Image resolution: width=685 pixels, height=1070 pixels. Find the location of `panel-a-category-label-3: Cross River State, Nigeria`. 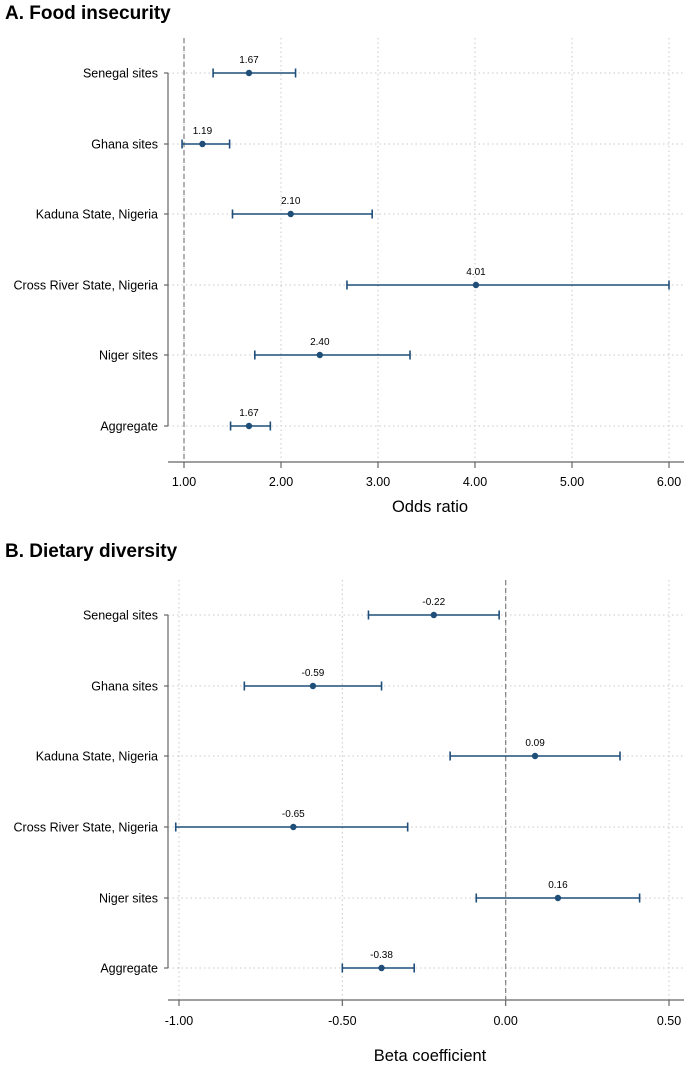

panel-a-category-label-3: Cross River State, Nigeria is located at coordinates (86, 286).